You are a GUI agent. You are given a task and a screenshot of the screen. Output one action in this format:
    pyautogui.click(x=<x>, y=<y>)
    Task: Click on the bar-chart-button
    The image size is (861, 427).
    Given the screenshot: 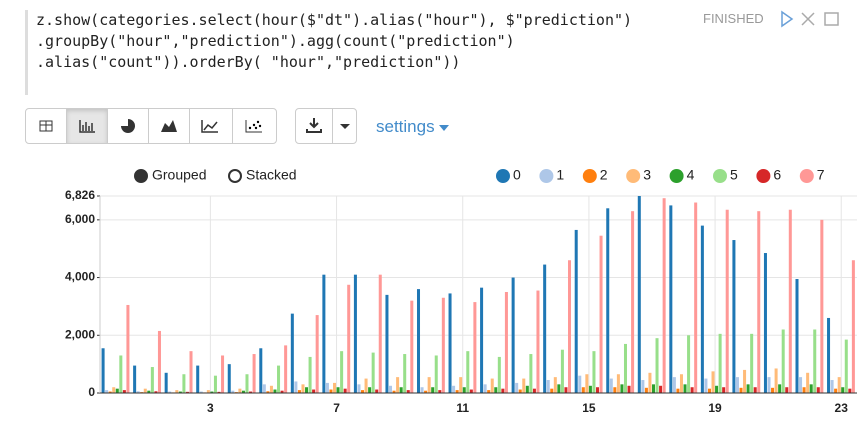 What is the action you would take?
    pyautogui.click(x=87, y=126)
    